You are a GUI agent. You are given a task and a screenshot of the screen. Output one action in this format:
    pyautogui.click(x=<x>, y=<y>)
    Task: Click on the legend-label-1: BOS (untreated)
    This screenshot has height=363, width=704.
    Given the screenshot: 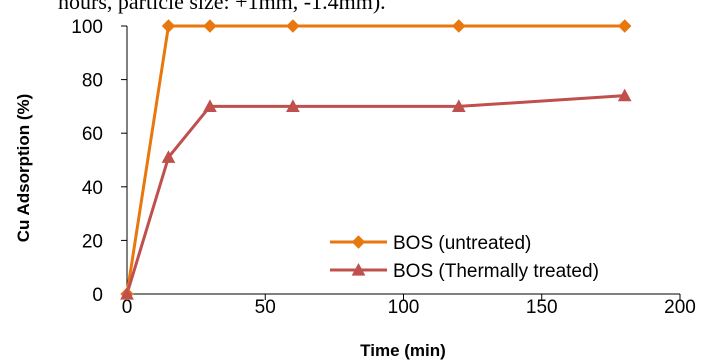 What is the action you would take?
    pyautogui.click(x=462, y=243)
    